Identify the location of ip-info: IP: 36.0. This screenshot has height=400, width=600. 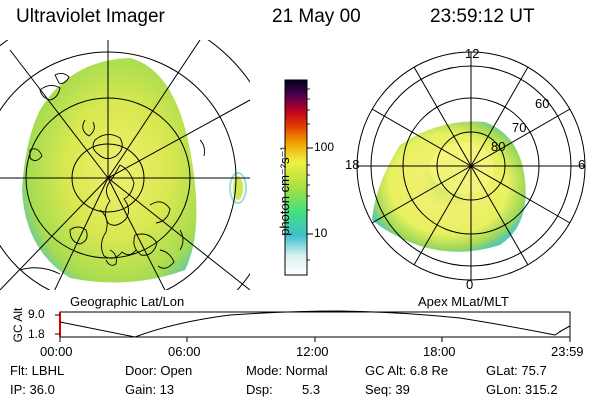
(32, 389).